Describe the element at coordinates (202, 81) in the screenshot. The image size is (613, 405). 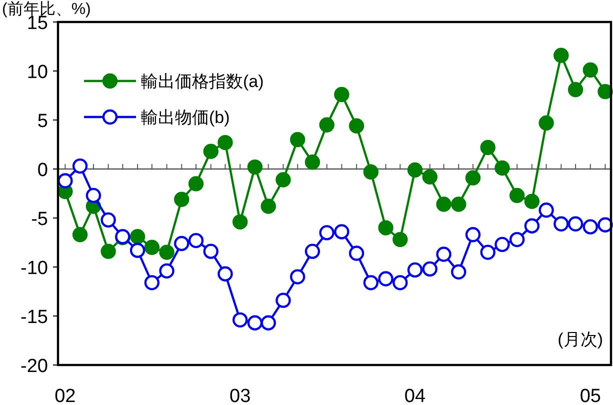
I see `legend-label: 輸出価格指数(a)` at that location.